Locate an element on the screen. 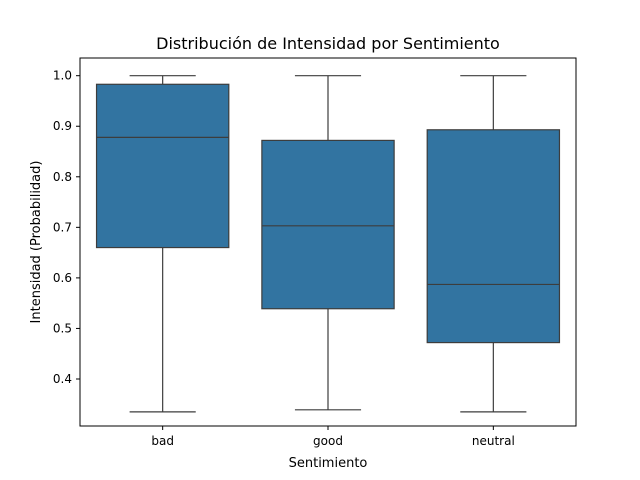  y-axis-label: Intensidad (Probabilidad) is located at coordinates (36, 242).